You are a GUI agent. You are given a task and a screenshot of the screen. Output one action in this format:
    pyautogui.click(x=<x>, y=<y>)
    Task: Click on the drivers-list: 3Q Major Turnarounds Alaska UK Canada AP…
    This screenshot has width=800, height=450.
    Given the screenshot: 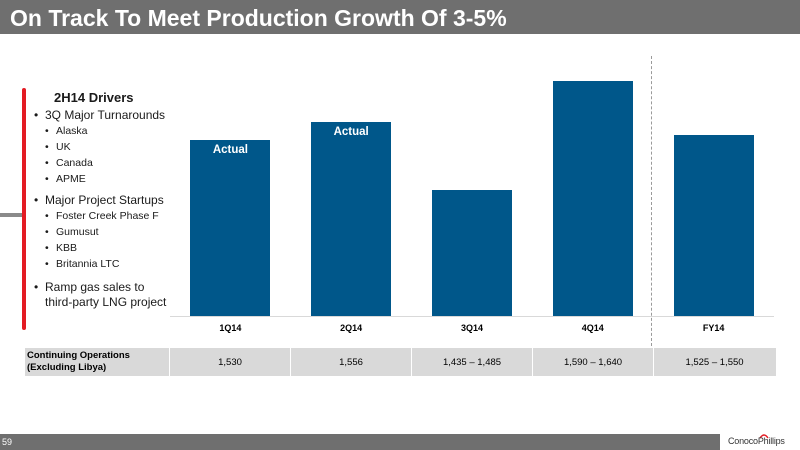 What is the action you would take?
    pyautogui.click(x=109, y=209)
    